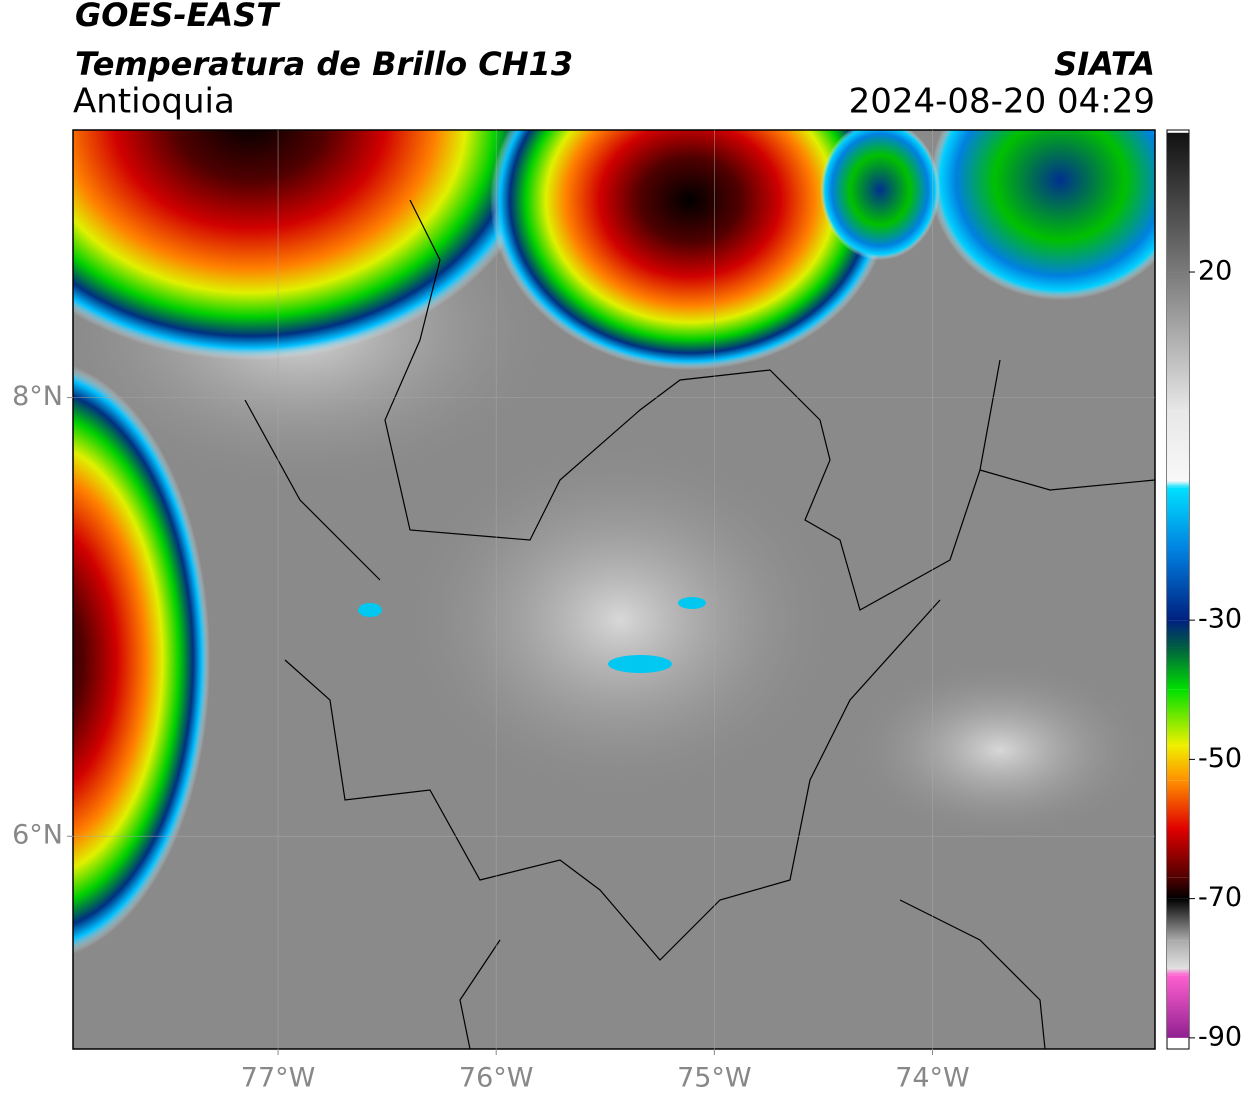  I want to click on x-tick-label: 76°W, so click(496, 1078).